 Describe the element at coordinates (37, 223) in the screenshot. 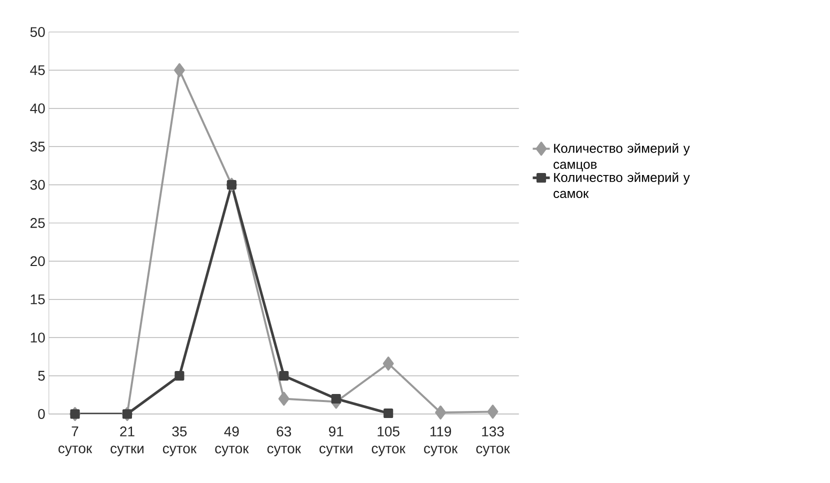

I see `y-tick-label: 25` at that location.